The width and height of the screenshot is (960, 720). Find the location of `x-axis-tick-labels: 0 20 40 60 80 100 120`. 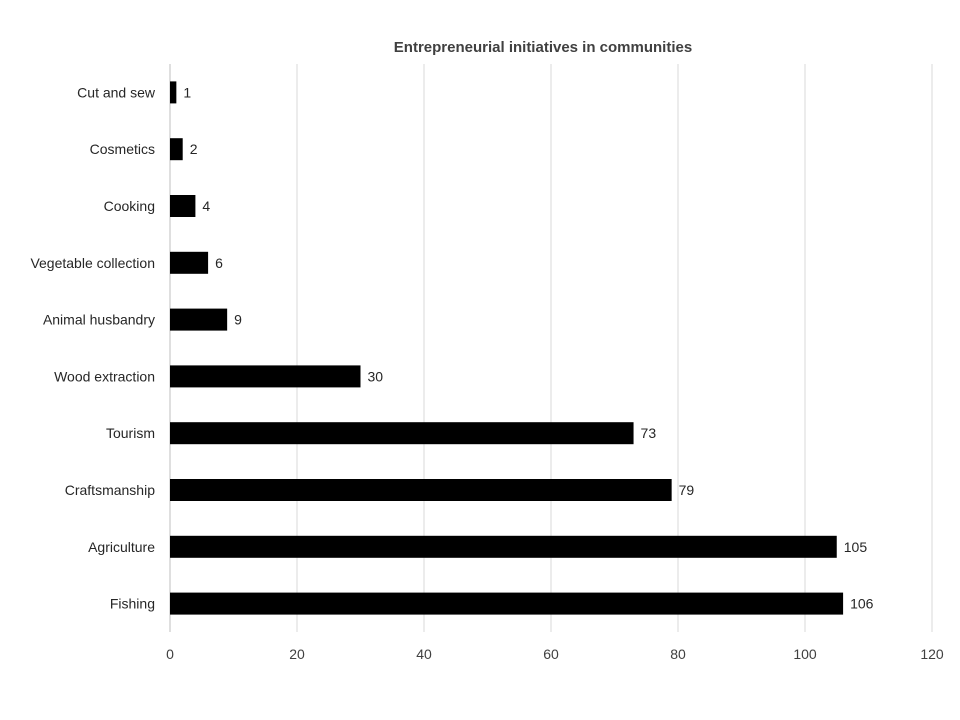

x-axis-tick-labels: 0 20 40 60 80 100 120 is located at coordinates (555, 654).